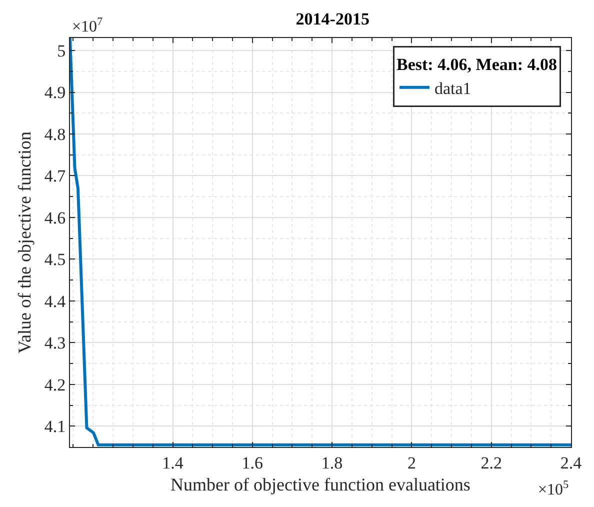 This screenshot has width=594, height=507. I want to click on y-tick-label: 4.8, so click(55, 134).